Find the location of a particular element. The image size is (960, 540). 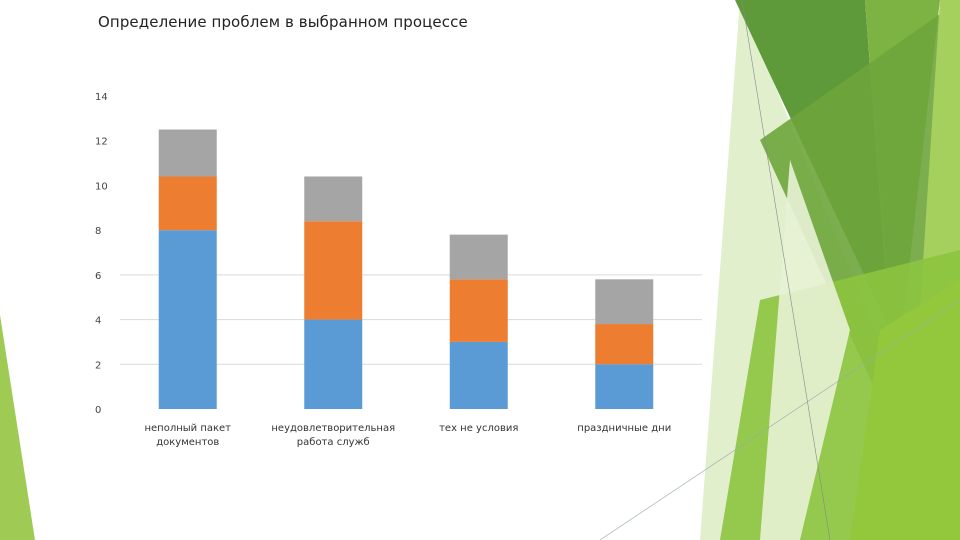

x-category-label: праздничные дни is located at coordinates (624, 428).